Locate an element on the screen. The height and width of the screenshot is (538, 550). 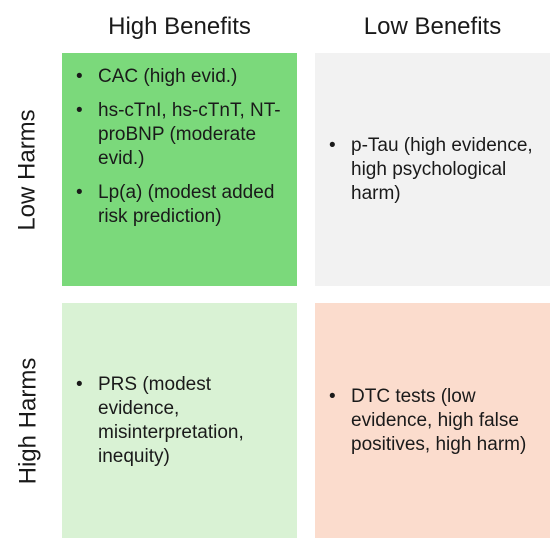
row-header-high-harms-container: High Harms is located at coordinates (28, 420).